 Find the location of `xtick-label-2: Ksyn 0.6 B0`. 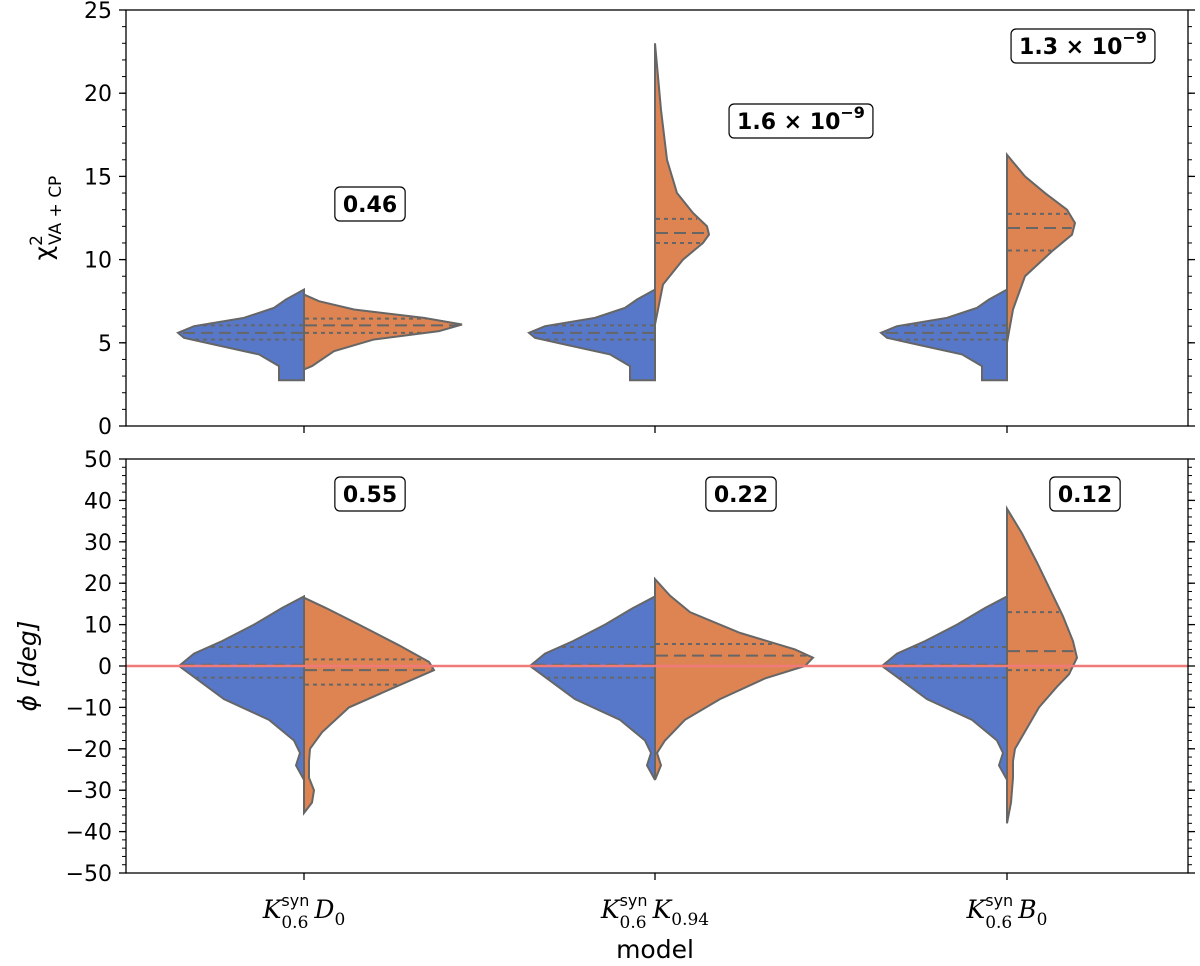

xtick-label-2: Ksyn 0.6 B0 is located at coordinates (1007, 912).